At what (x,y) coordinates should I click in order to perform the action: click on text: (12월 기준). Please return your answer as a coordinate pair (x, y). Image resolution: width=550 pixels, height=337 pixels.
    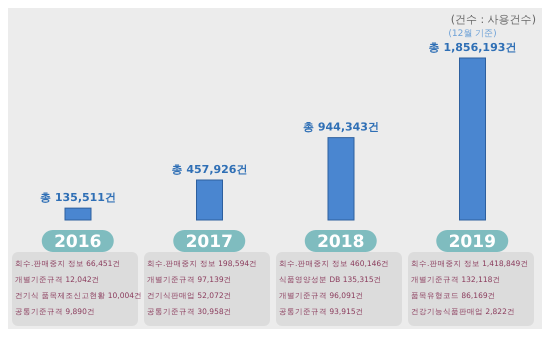
    Looking at the image, I should click on (472, 34).